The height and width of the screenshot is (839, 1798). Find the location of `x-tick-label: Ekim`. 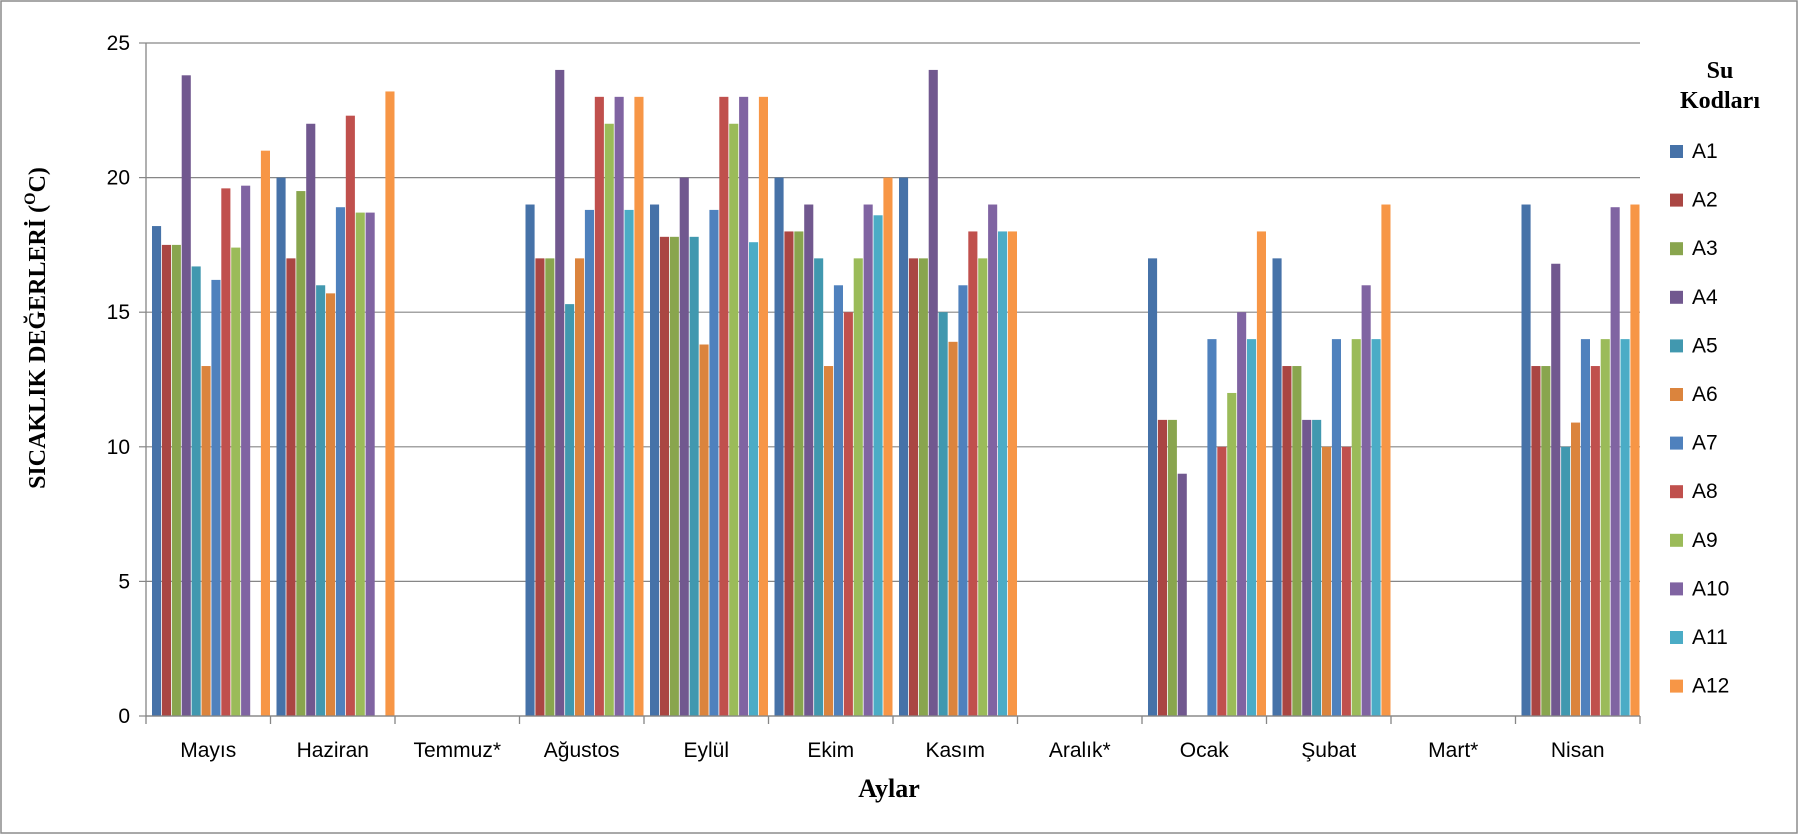

x-tick-label: Ekim is located at coordinates (830, 750).